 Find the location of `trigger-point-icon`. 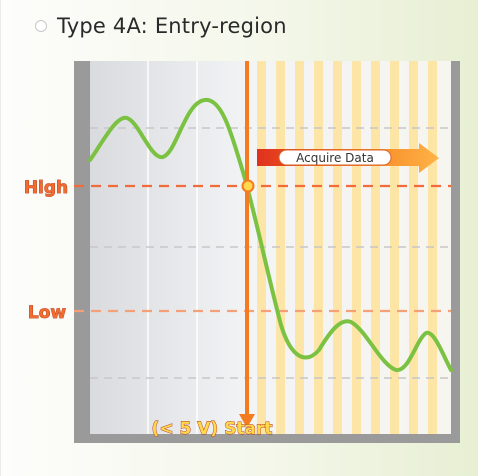

trigger-point-icon is located at coordinates (248, 186).